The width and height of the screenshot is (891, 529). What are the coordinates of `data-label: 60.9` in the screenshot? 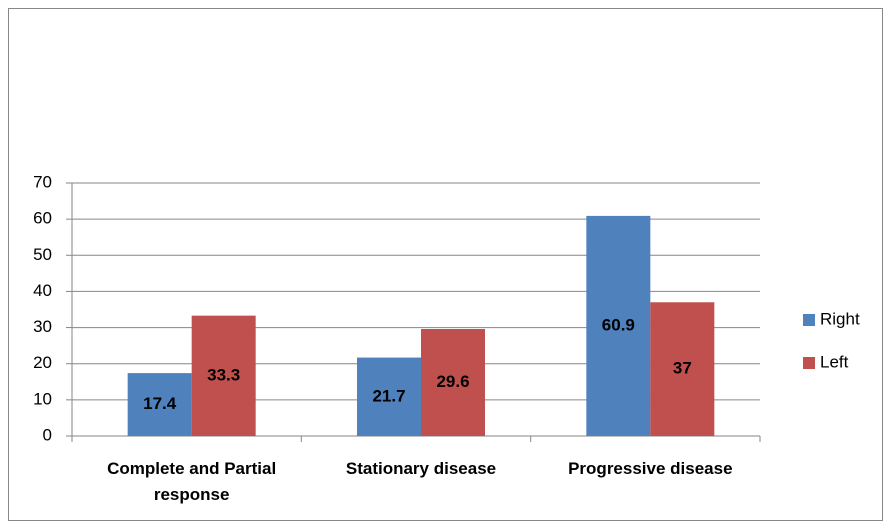 It's located at (618, 324).